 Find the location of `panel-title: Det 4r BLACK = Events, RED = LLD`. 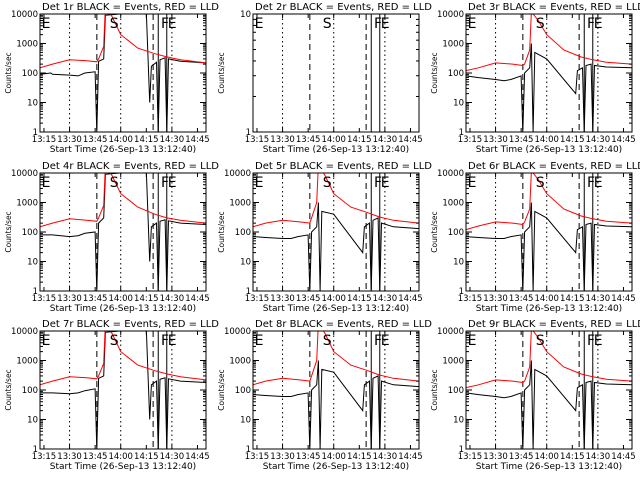

panel-title: Det 4r BLACK = Events, RED = LLD is located at coordinates (130, 166).